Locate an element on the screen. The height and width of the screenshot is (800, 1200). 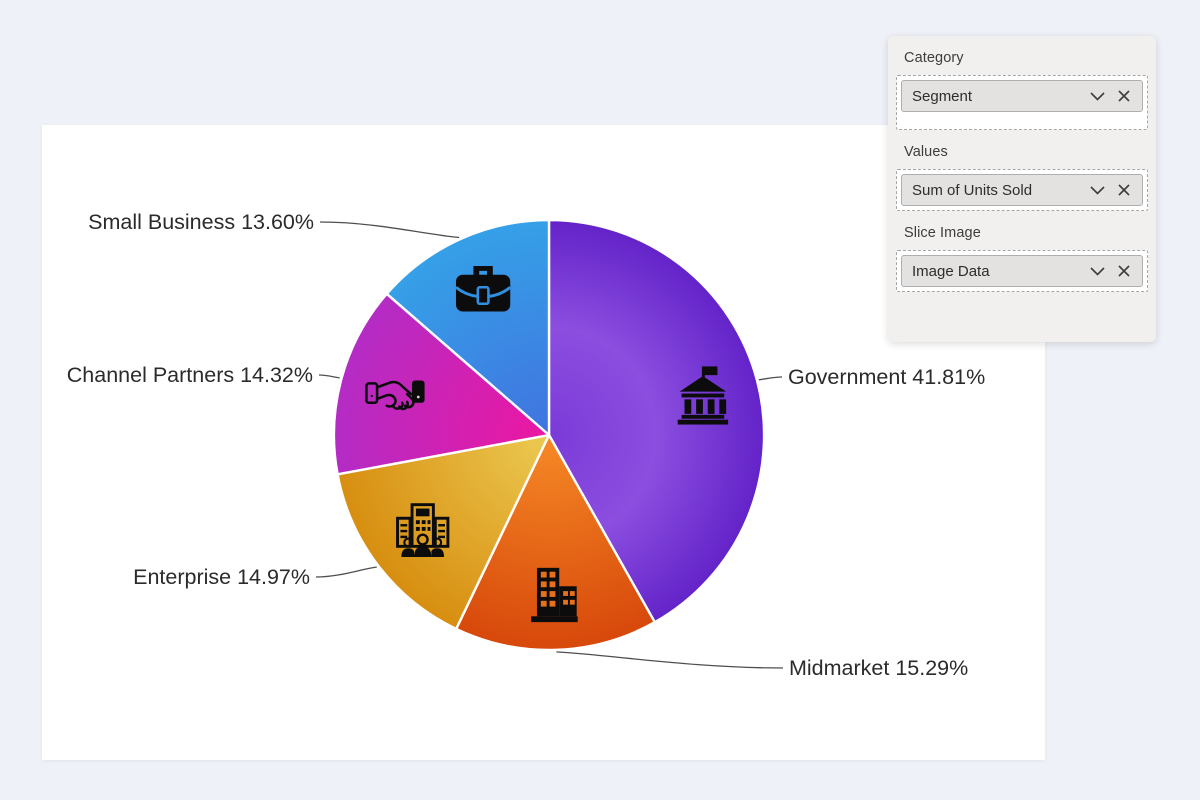
leader-line-small-business is located at coordinates (389, 230).